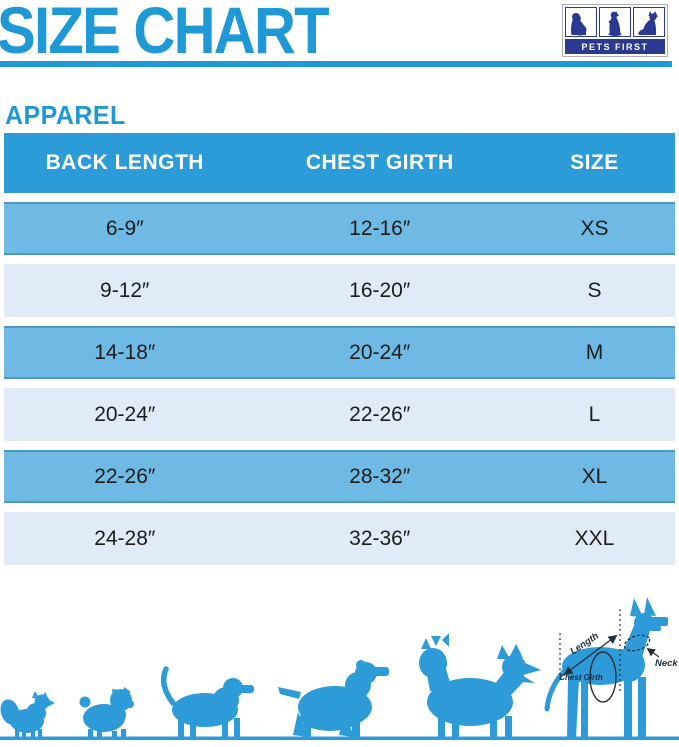  Describe the element at coordinates (125, 476) in the screenshot. I see `back-length-value: 22-26″` at that location.